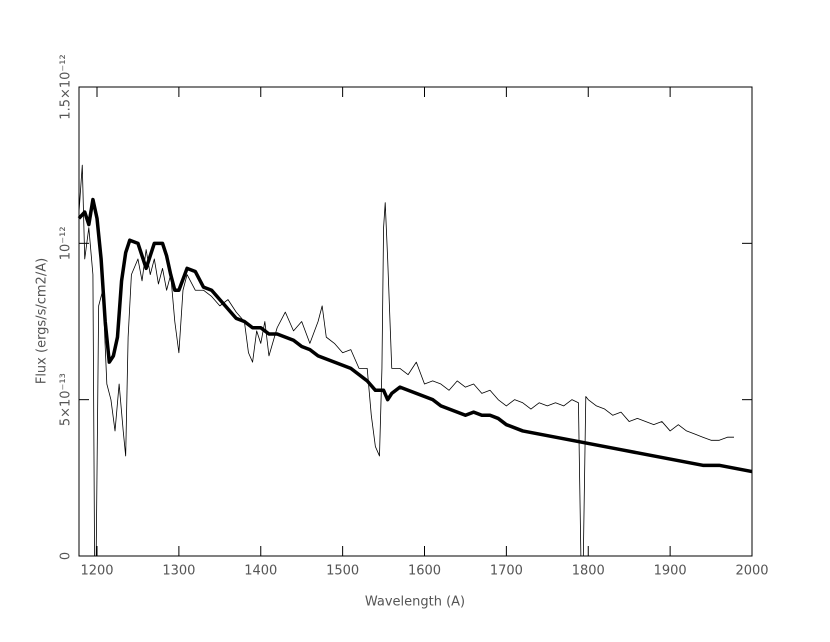 This screenshot has height=642, width=830. I want to click on y-tick-label: 1.5×10⁻¹², so click(66, 86).